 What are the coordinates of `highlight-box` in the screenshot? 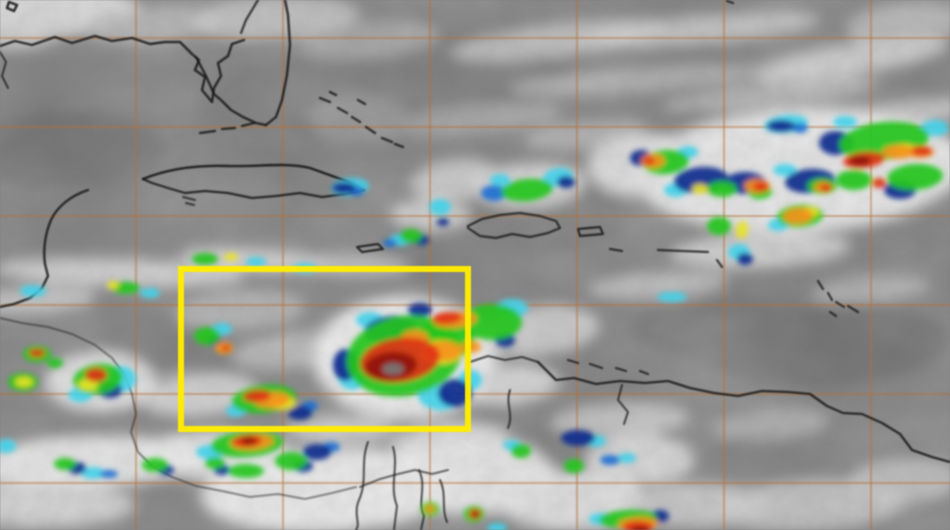 It's located at (324, 349).